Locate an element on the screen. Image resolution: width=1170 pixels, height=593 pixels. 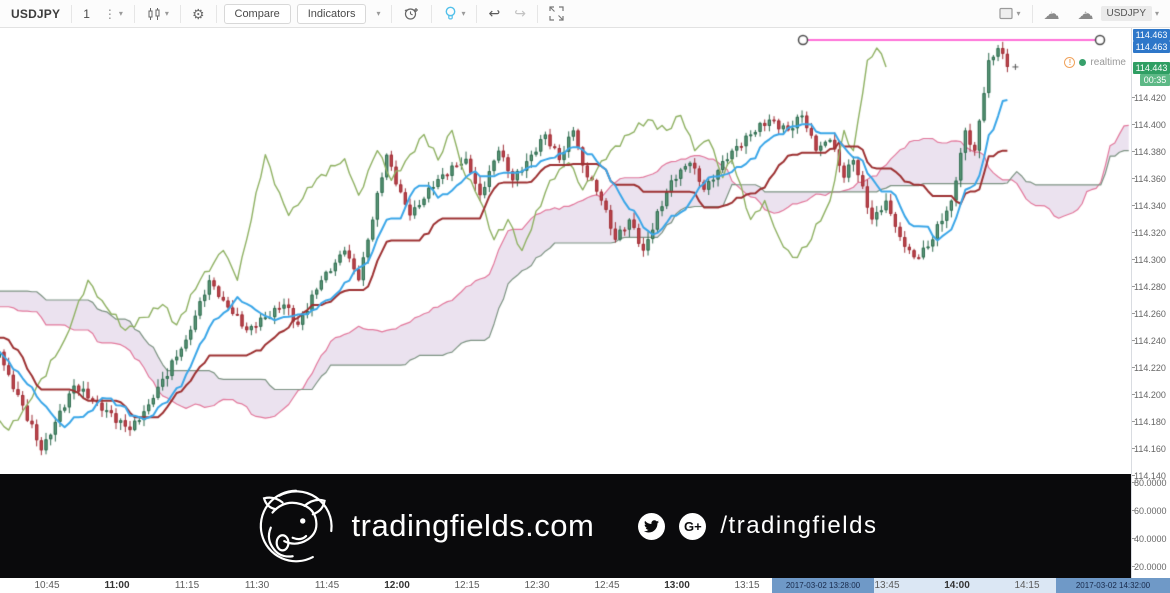
ideas-button: ▾ is located at coordinates (454, 14).